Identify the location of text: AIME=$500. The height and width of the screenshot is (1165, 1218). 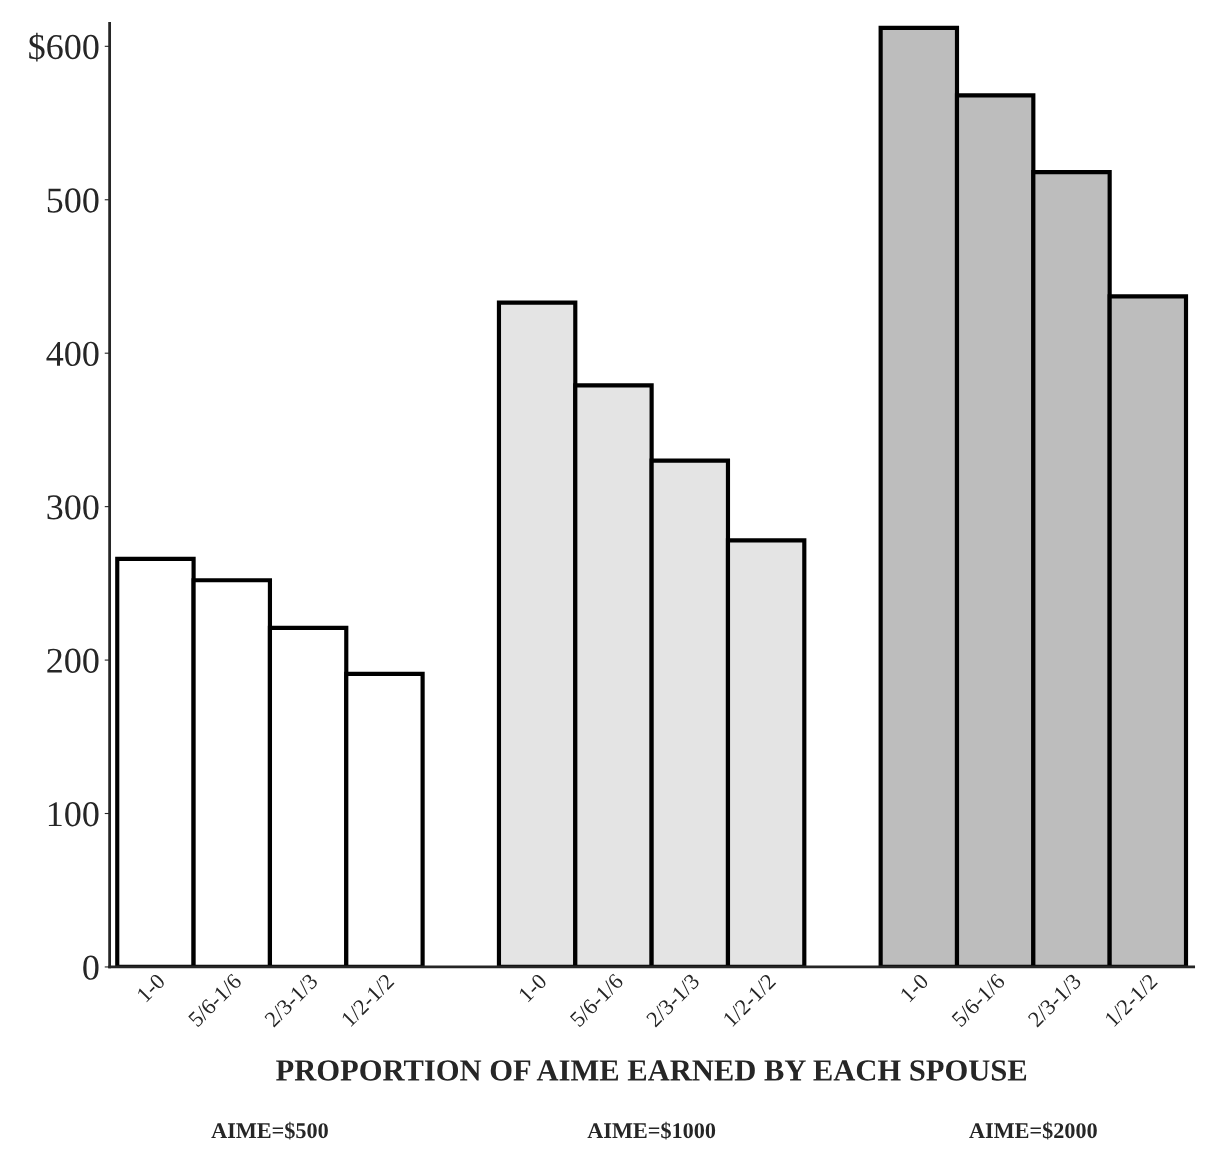
(269, 1130).